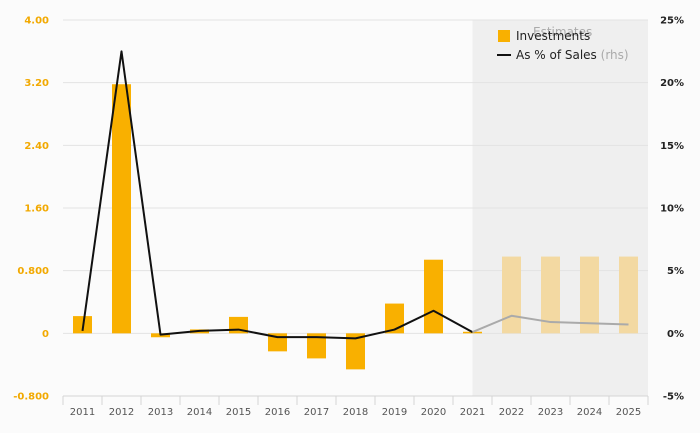 This screenshot has width=700, height=433. Describe the element at coordinates (31, 397) in the screenshot. I see `y-left-tick-label: -0.800` at that location.